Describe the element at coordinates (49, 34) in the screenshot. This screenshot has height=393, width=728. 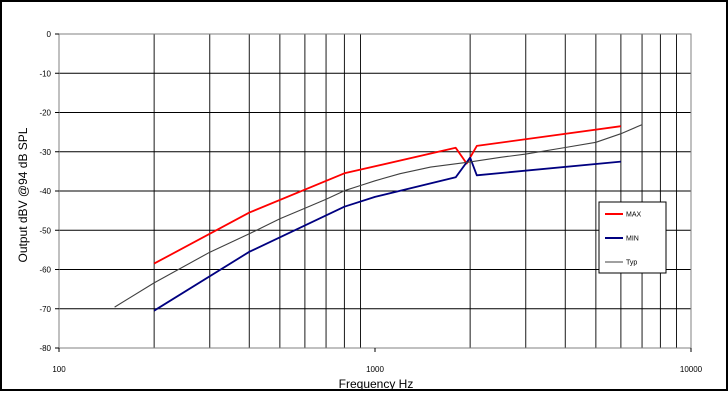
I see `y-tick-label: 0` at that location.